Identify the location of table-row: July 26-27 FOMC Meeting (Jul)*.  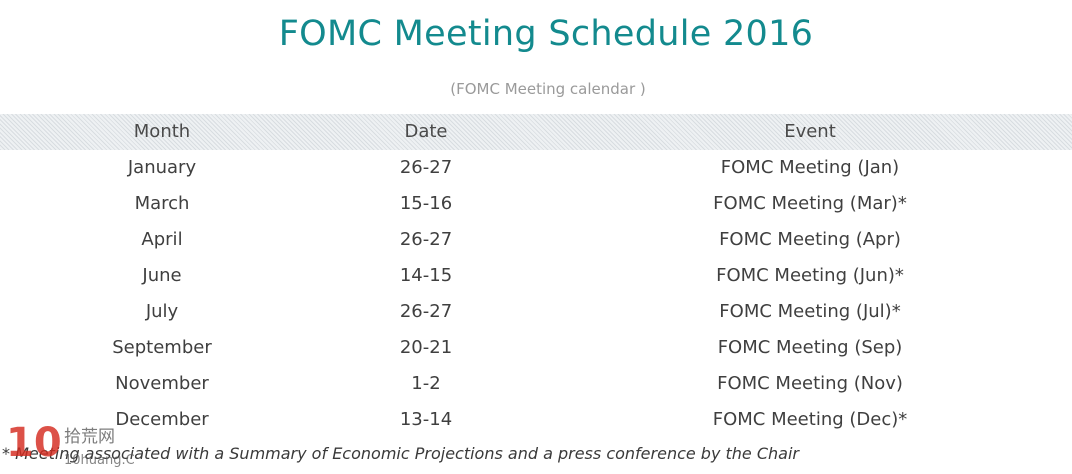
(536, 312).